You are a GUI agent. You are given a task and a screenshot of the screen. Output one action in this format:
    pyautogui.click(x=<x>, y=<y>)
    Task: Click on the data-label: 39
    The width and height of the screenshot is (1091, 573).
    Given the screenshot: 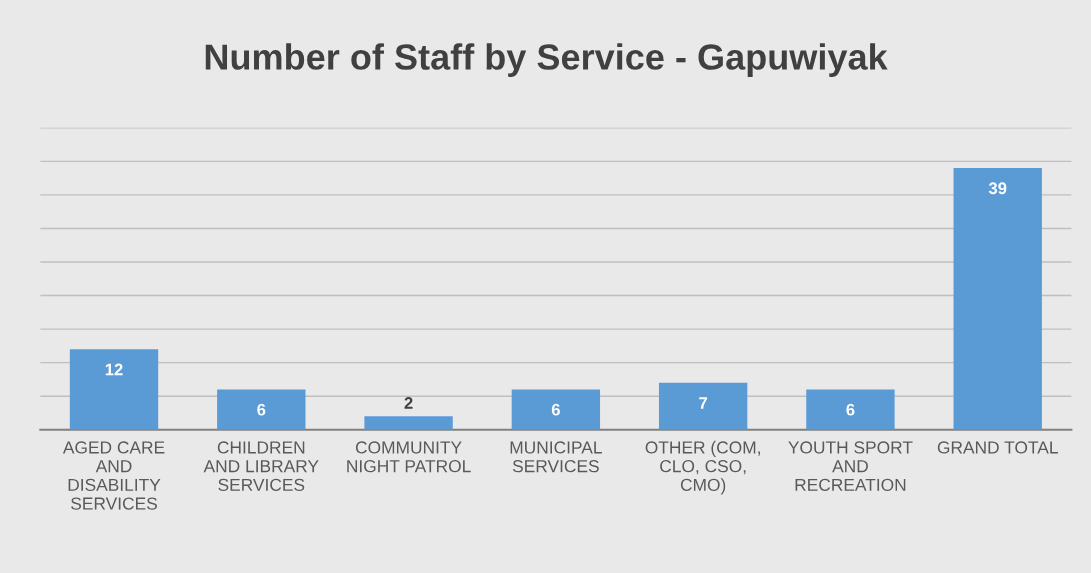 What is the action you would take?
    pyautogui.click(x=997, y=188)
    